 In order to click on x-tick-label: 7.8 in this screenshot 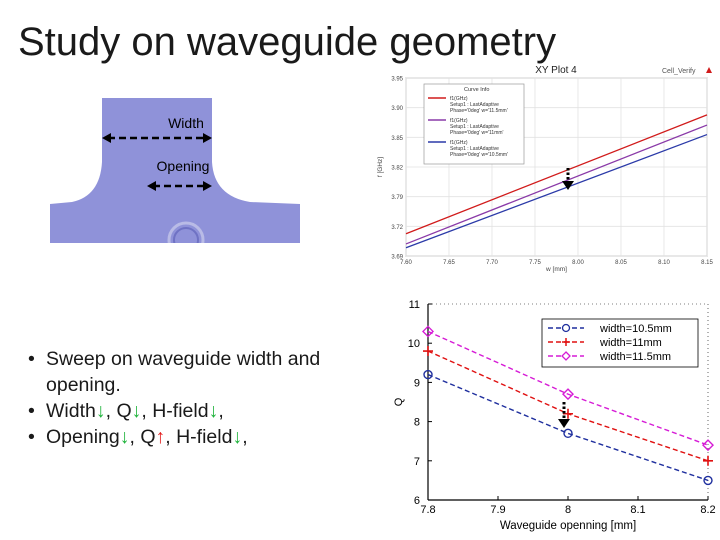, I will do `click(427, 510)`.